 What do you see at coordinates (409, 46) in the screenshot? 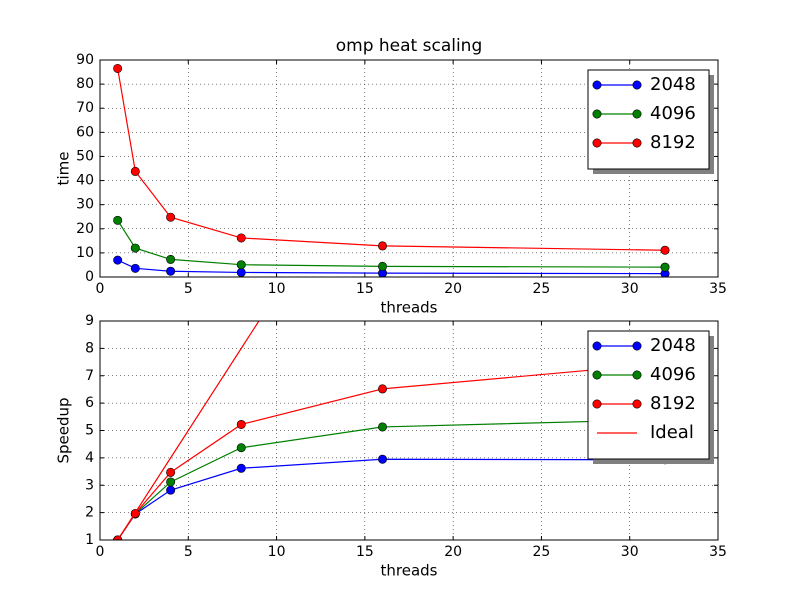
I see `chart-title: omp heat scaling` at bounding box center [409, 46].